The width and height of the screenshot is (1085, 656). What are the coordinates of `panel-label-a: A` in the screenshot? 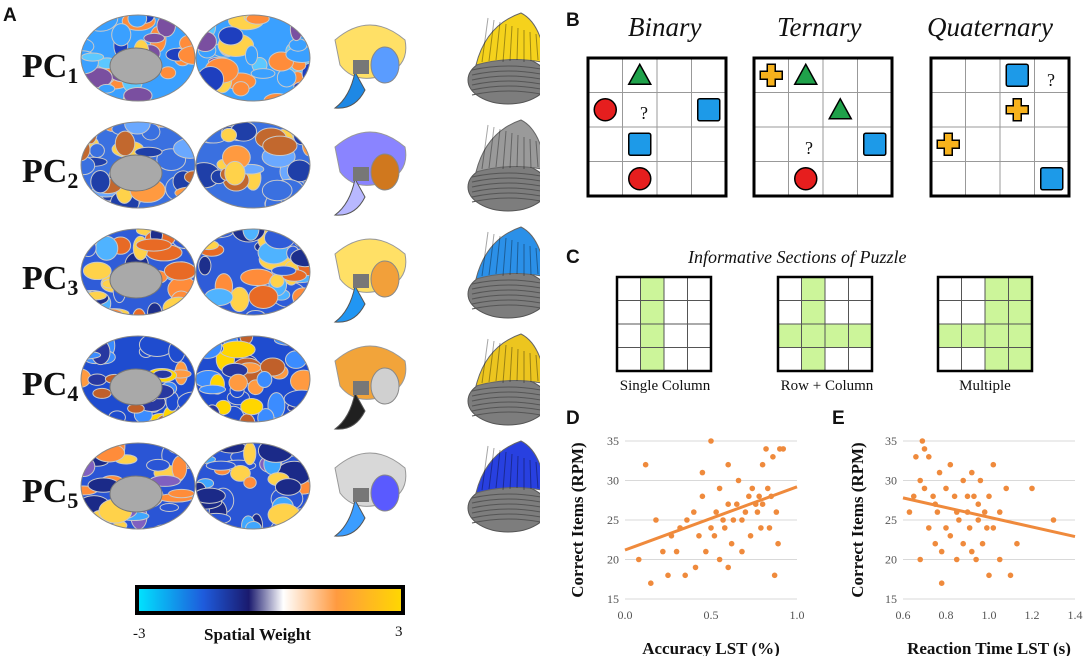 It's located at (10, 15).